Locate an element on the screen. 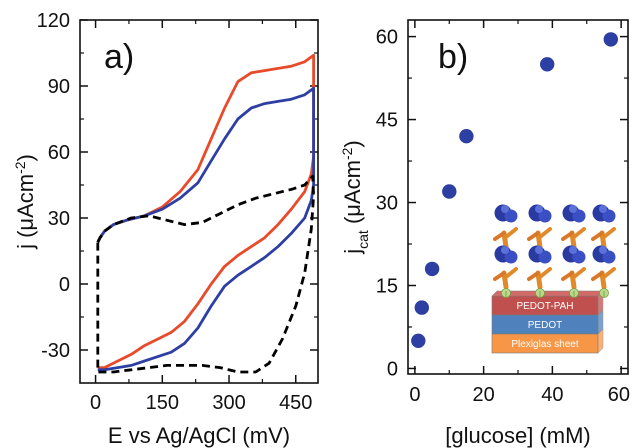  x-tick-label-b: 0 is located at coordinates (414, 395).